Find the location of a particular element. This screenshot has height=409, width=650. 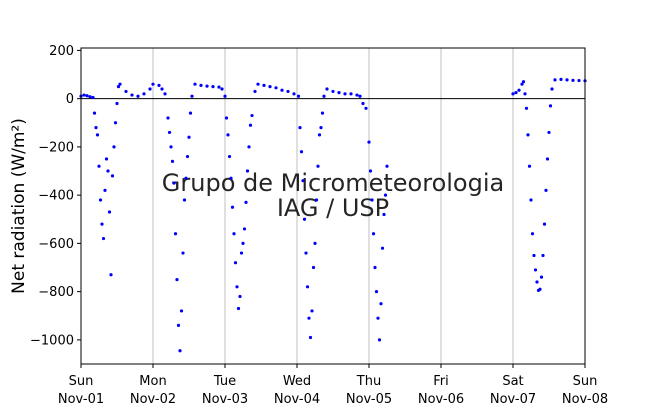

y-tick-label: −600 is located at coordinates (56, 244).